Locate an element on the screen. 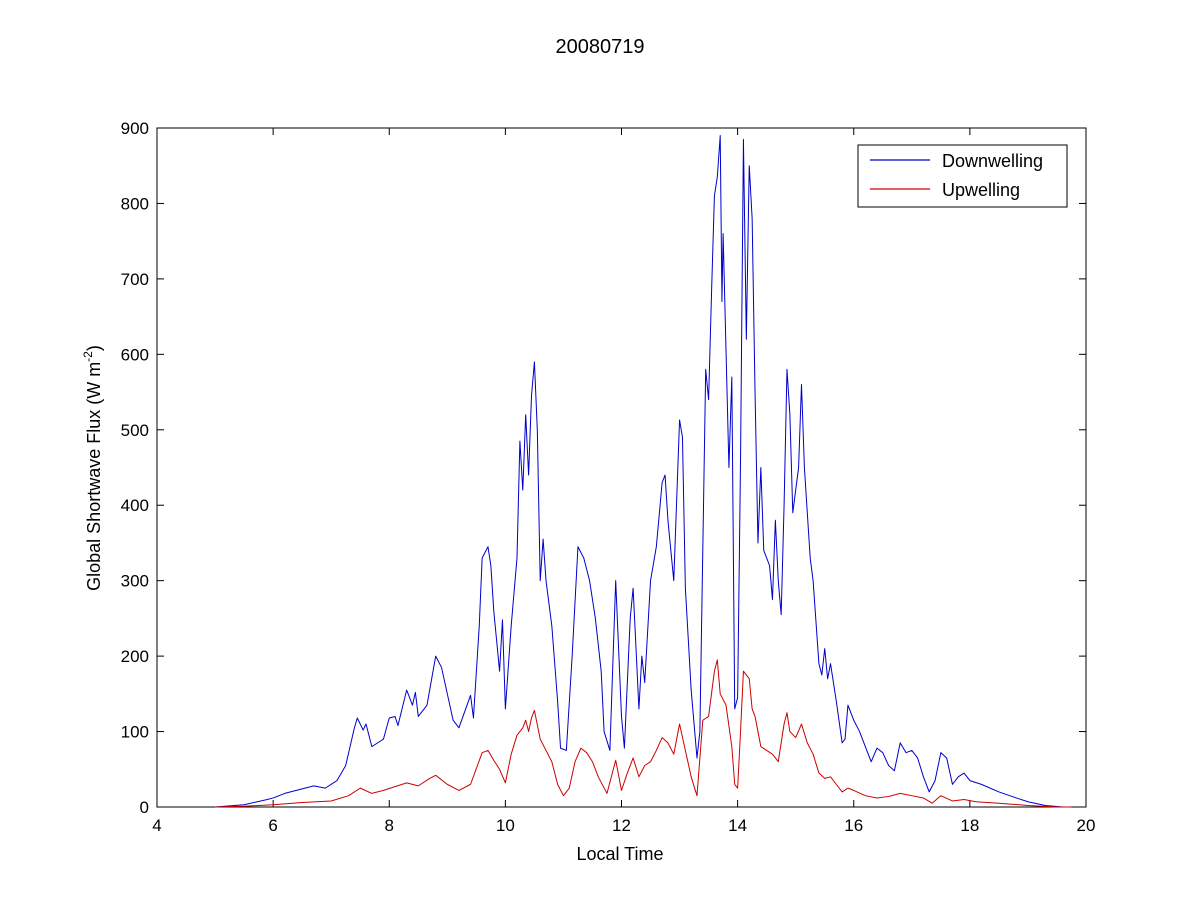 The width and height of the screenshot is (1200, 900). x-tick-label: 14 is located at coordinates (737, 825).